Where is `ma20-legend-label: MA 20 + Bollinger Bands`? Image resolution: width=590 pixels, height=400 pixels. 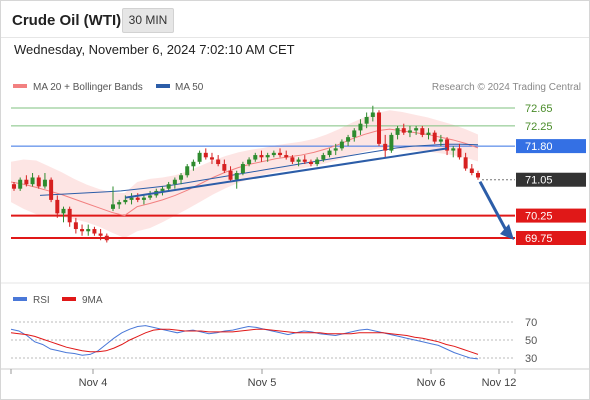 ma20-legend-label: MA 20 + Bollinger Bands is located at coordinates (88, 87).